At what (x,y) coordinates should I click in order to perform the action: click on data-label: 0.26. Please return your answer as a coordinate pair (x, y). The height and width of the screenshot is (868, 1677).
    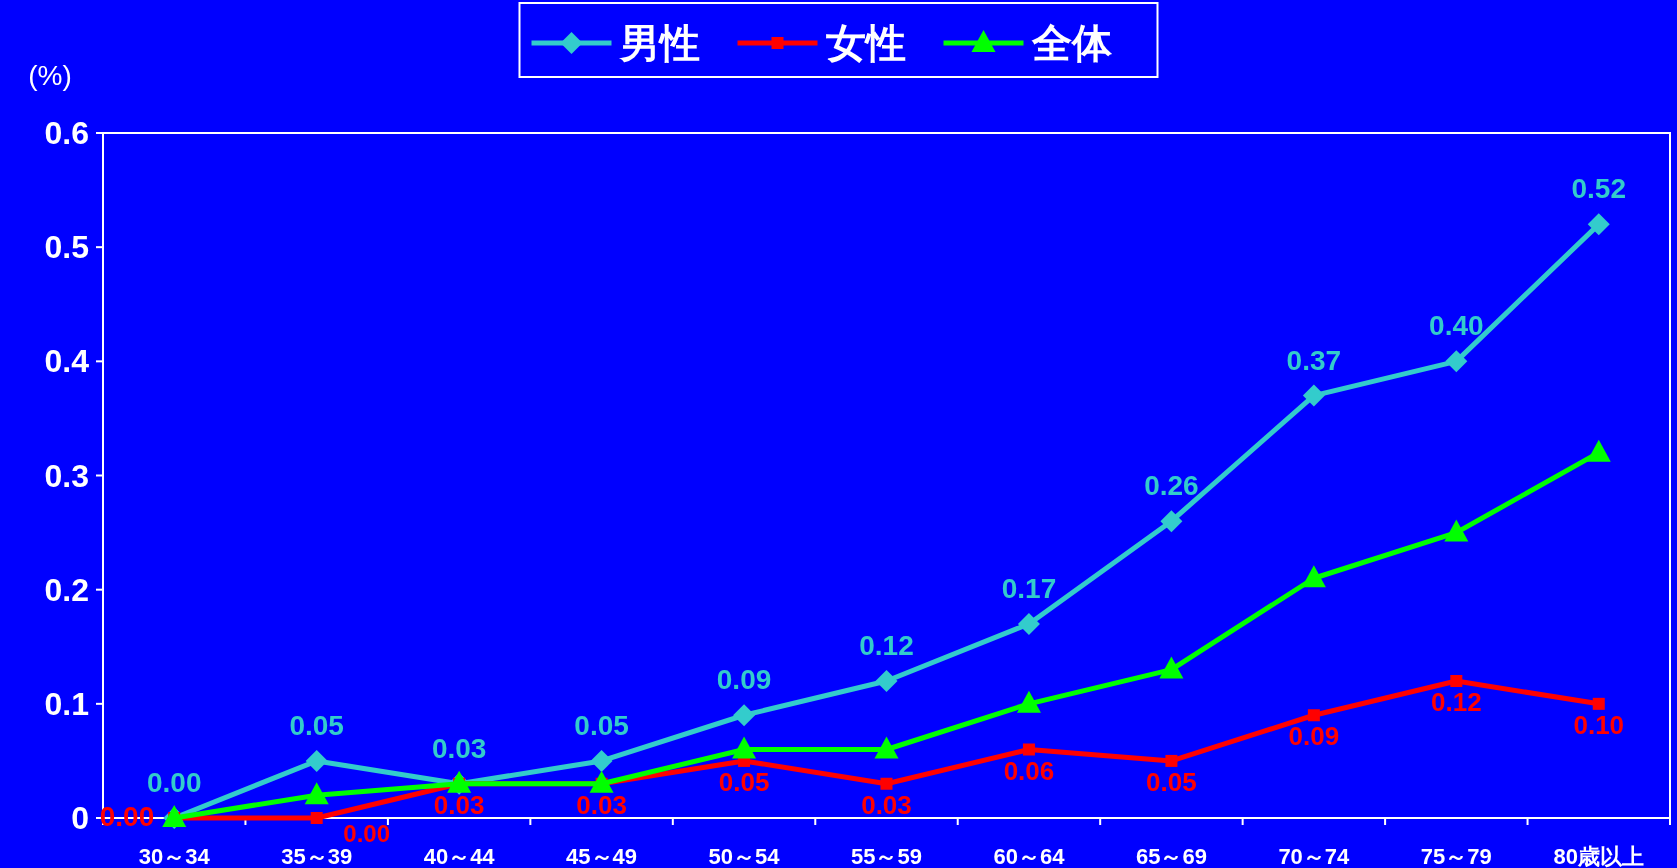
    Looking at the image, I should click on (1171, 486).